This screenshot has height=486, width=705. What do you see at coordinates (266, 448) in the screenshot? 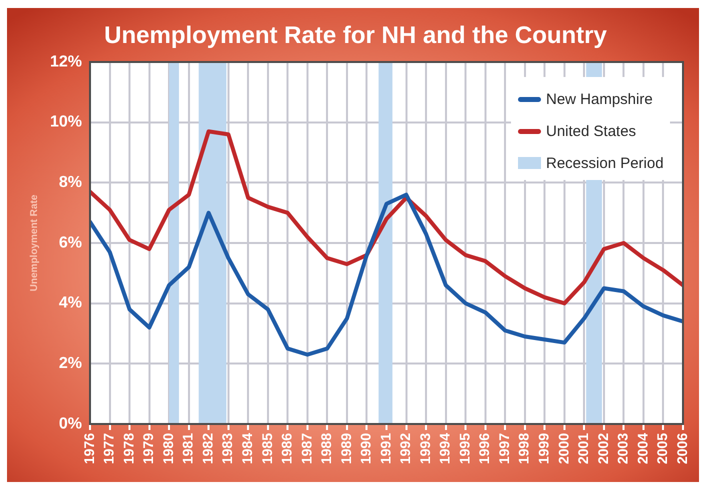
I see `x-tick-label: 1985` at bounding box center [266, 448].